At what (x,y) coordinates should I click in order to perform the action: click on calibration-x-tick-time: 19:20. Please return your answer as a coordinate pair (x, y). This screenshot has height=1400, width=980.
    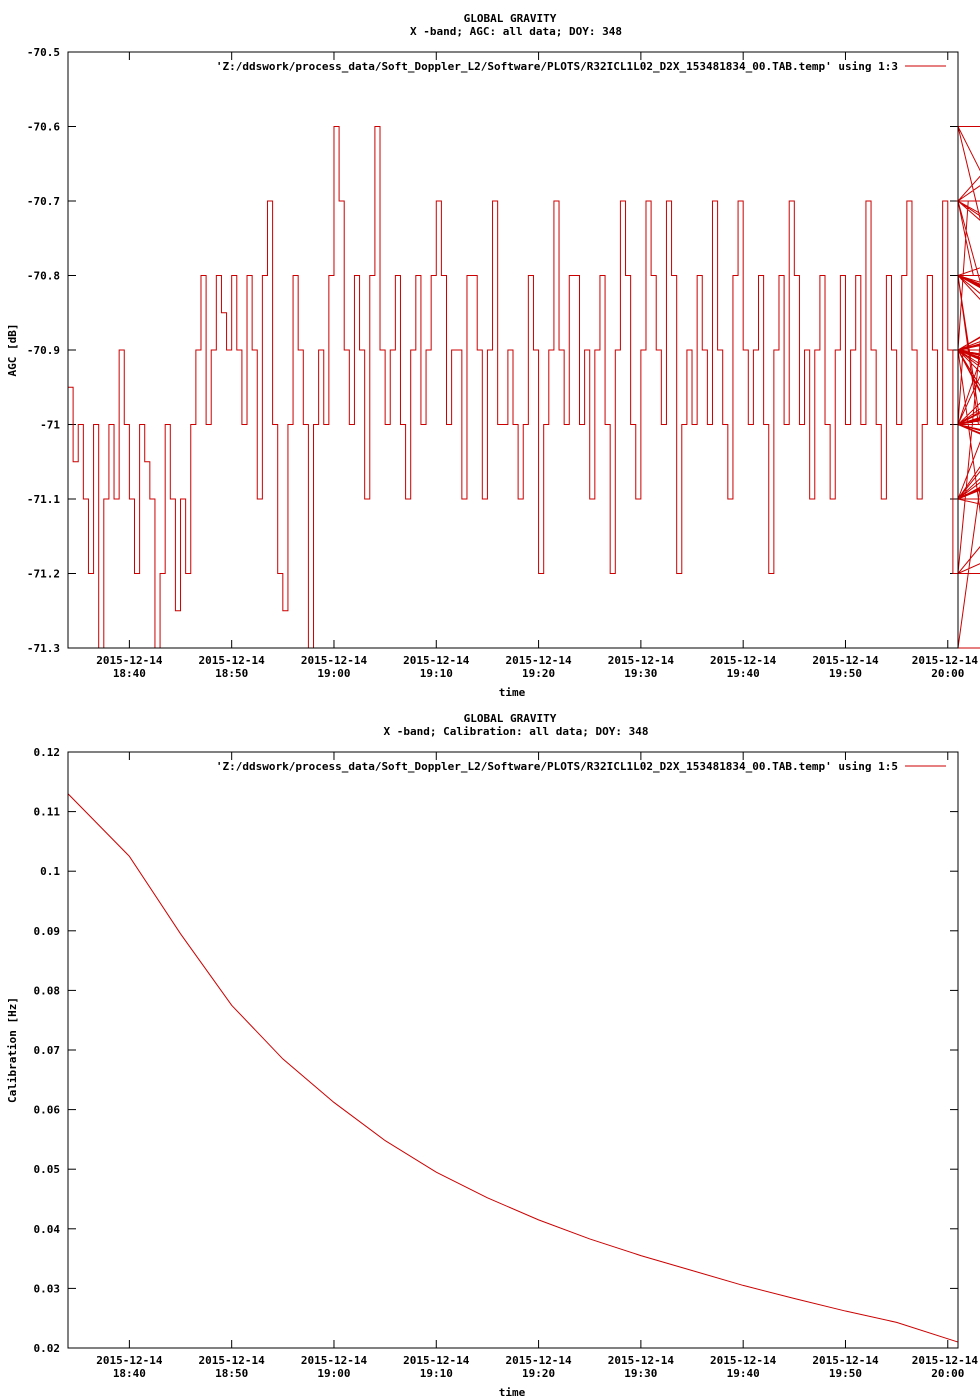
    Looking at the image, I should click on (538, 1373).